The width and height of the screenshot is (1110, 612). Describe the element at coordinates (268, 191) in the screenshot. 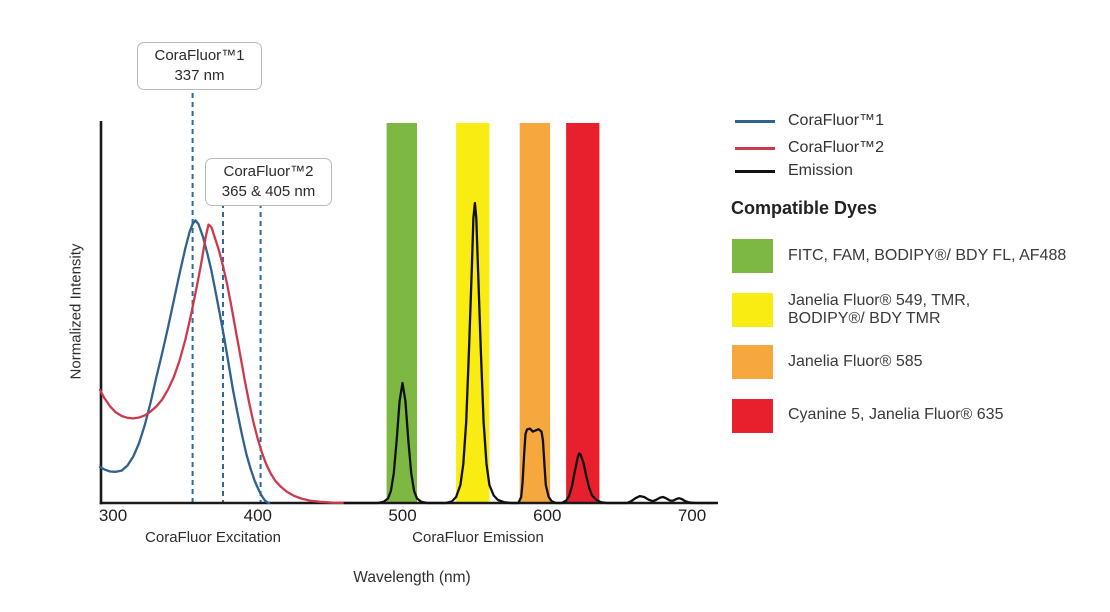

I see `annotation-value: 365 & 405 nm` at that location.